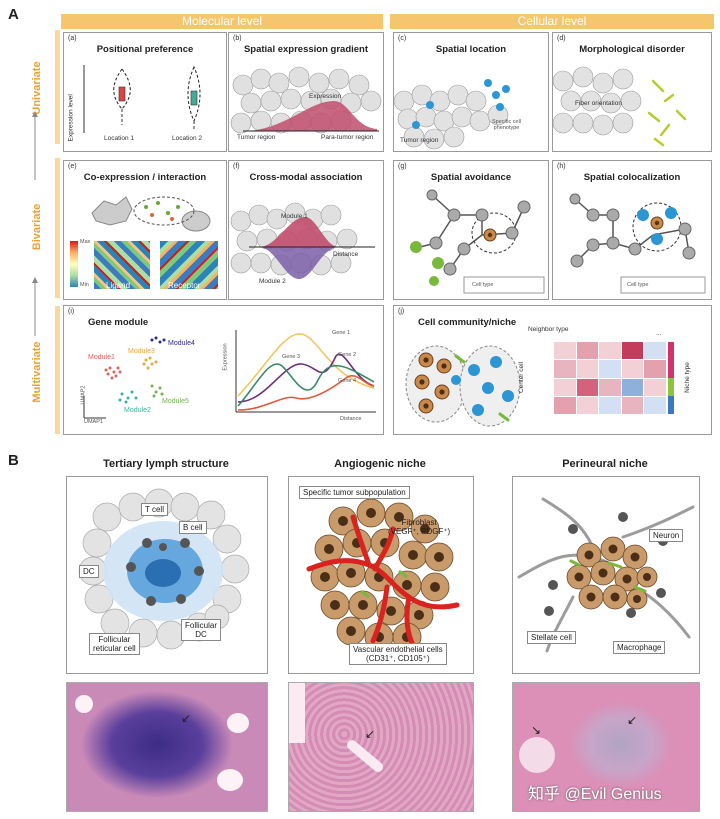 The image size is (720, 819). I want to click on center-cell-label: Center cell, so click(522, 377).